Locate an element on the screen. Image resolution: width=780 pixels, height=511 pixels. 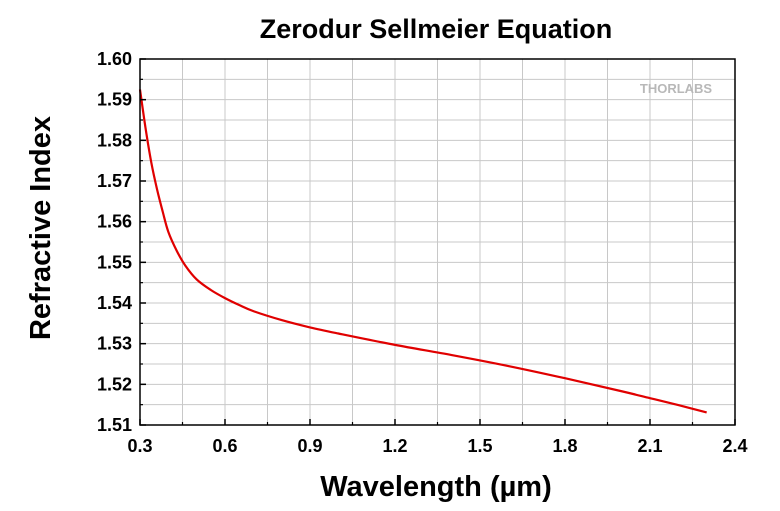
x-tick-label: 0.6 is located at coordinates (224, 446).